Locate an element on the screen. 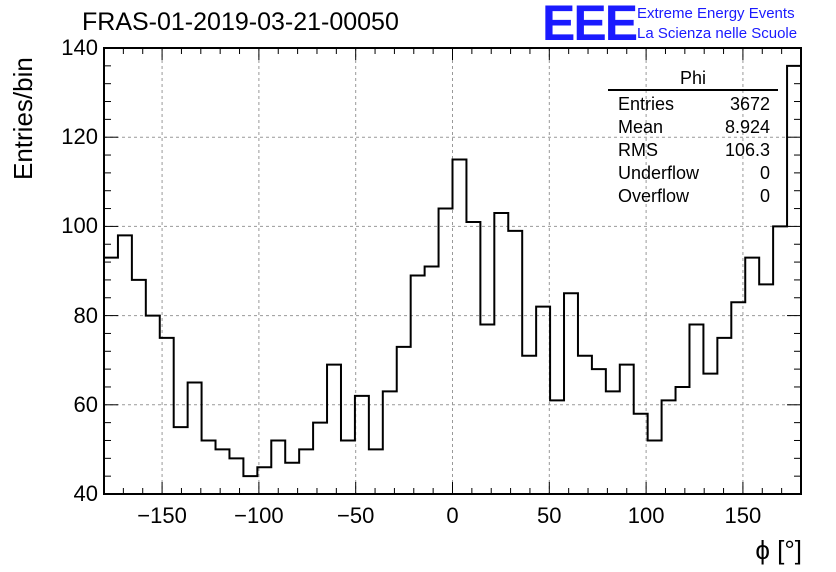 This screenshot has height=572, width=836. x-axis-label: ϕ [°] is located at coordinates (778, 550).